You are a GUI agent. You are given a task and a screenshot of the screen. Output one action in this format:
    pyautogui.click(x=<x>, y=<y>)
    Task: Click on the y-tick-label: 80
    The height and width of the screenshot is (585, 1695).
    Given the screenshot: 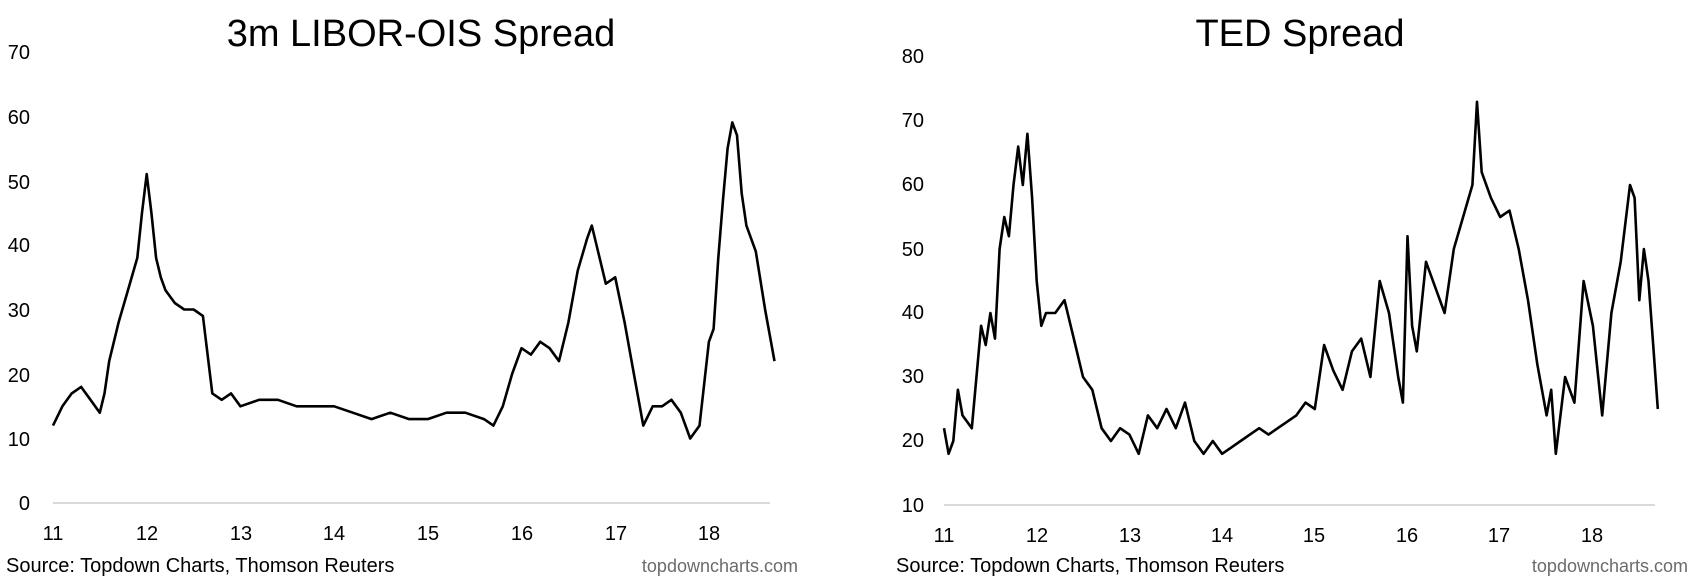 What is the action you would take?
    pyautogui.click(x=913, y=57)
    